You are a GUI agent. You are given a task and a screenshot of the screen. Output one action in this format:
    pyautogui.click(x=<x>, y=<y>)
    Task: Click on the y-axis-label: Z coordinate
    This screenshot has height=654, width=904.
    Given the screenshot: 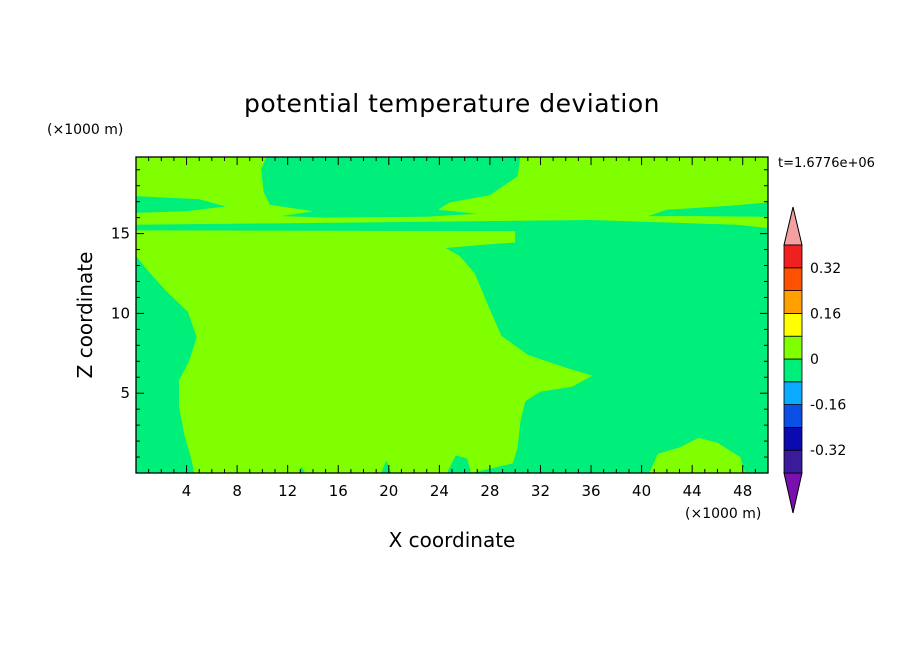 What is the action you would take?
    pyautogui.click(x=85, y=315)
    